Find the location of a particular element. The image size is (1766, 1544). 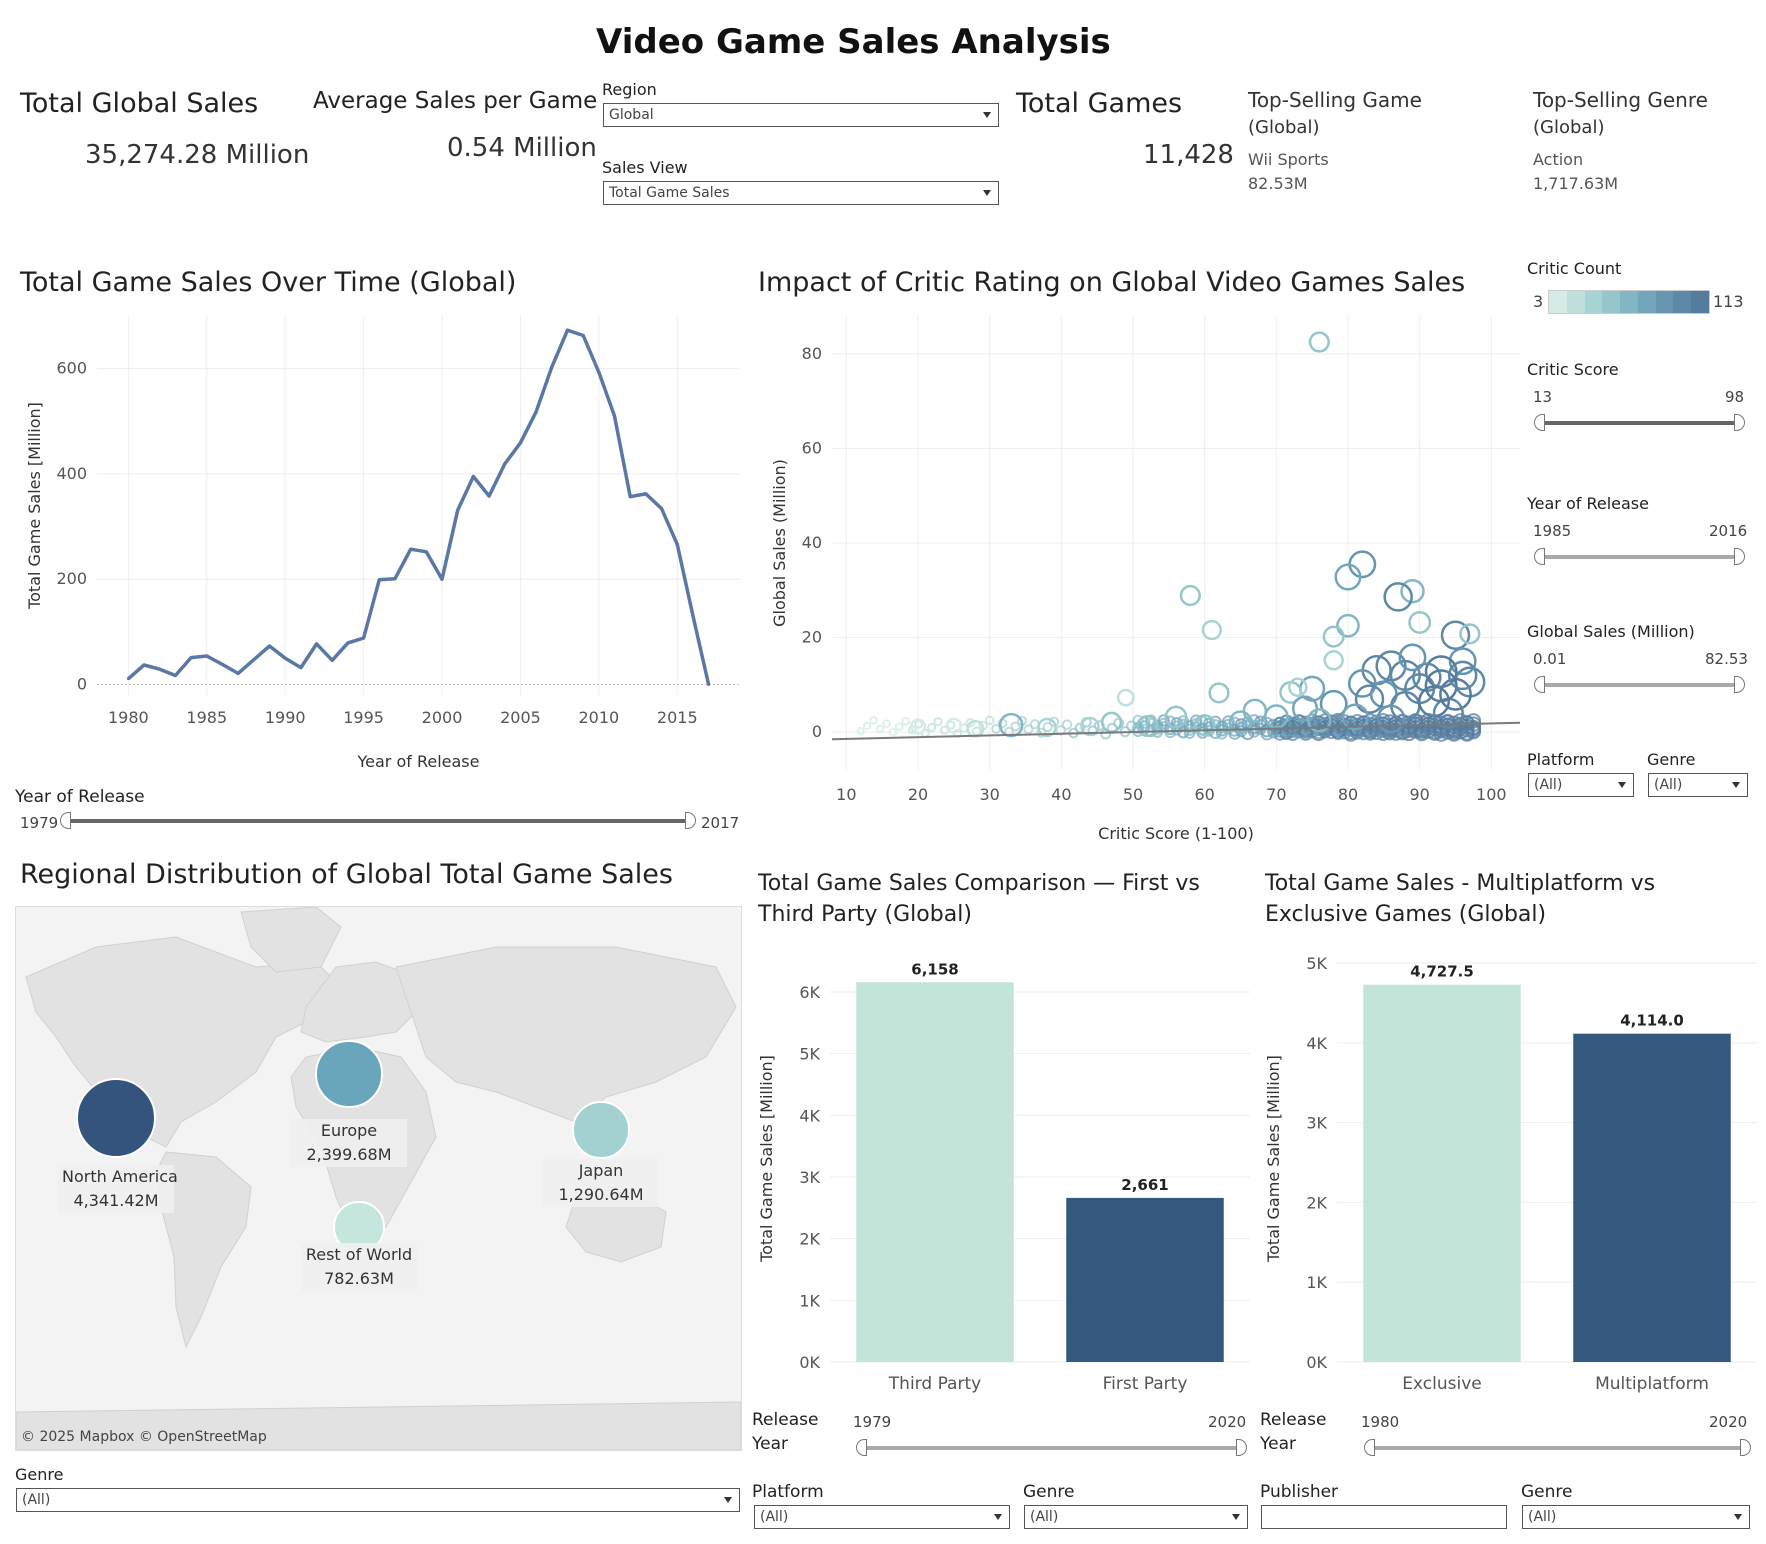

region-dropdown: Global is located at coordinates (801, 115).